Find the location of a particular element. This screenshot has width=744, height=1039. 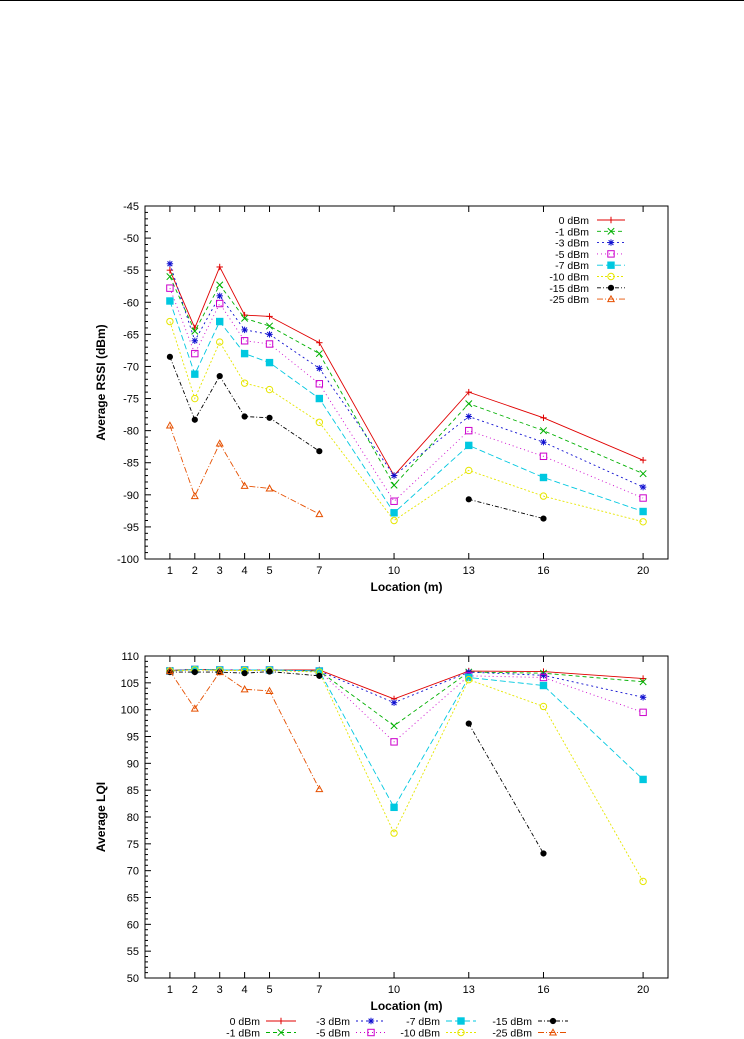

legend-label: -25 dBm is located at coordinates (512, 1033).